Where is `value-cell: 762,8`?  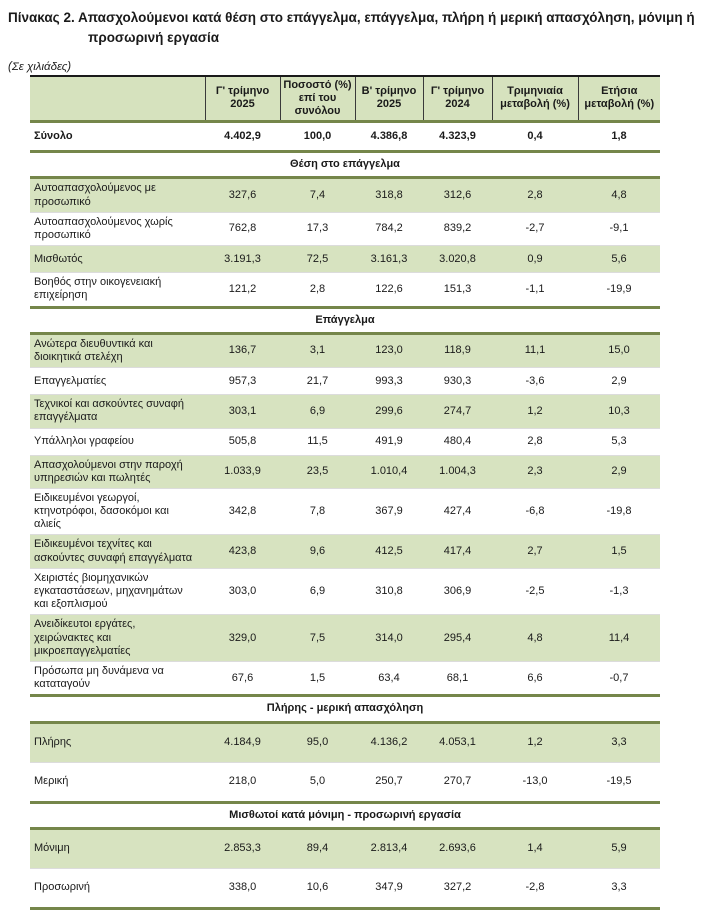 value-cell: 762,8 is located at coordinates (242, 228).